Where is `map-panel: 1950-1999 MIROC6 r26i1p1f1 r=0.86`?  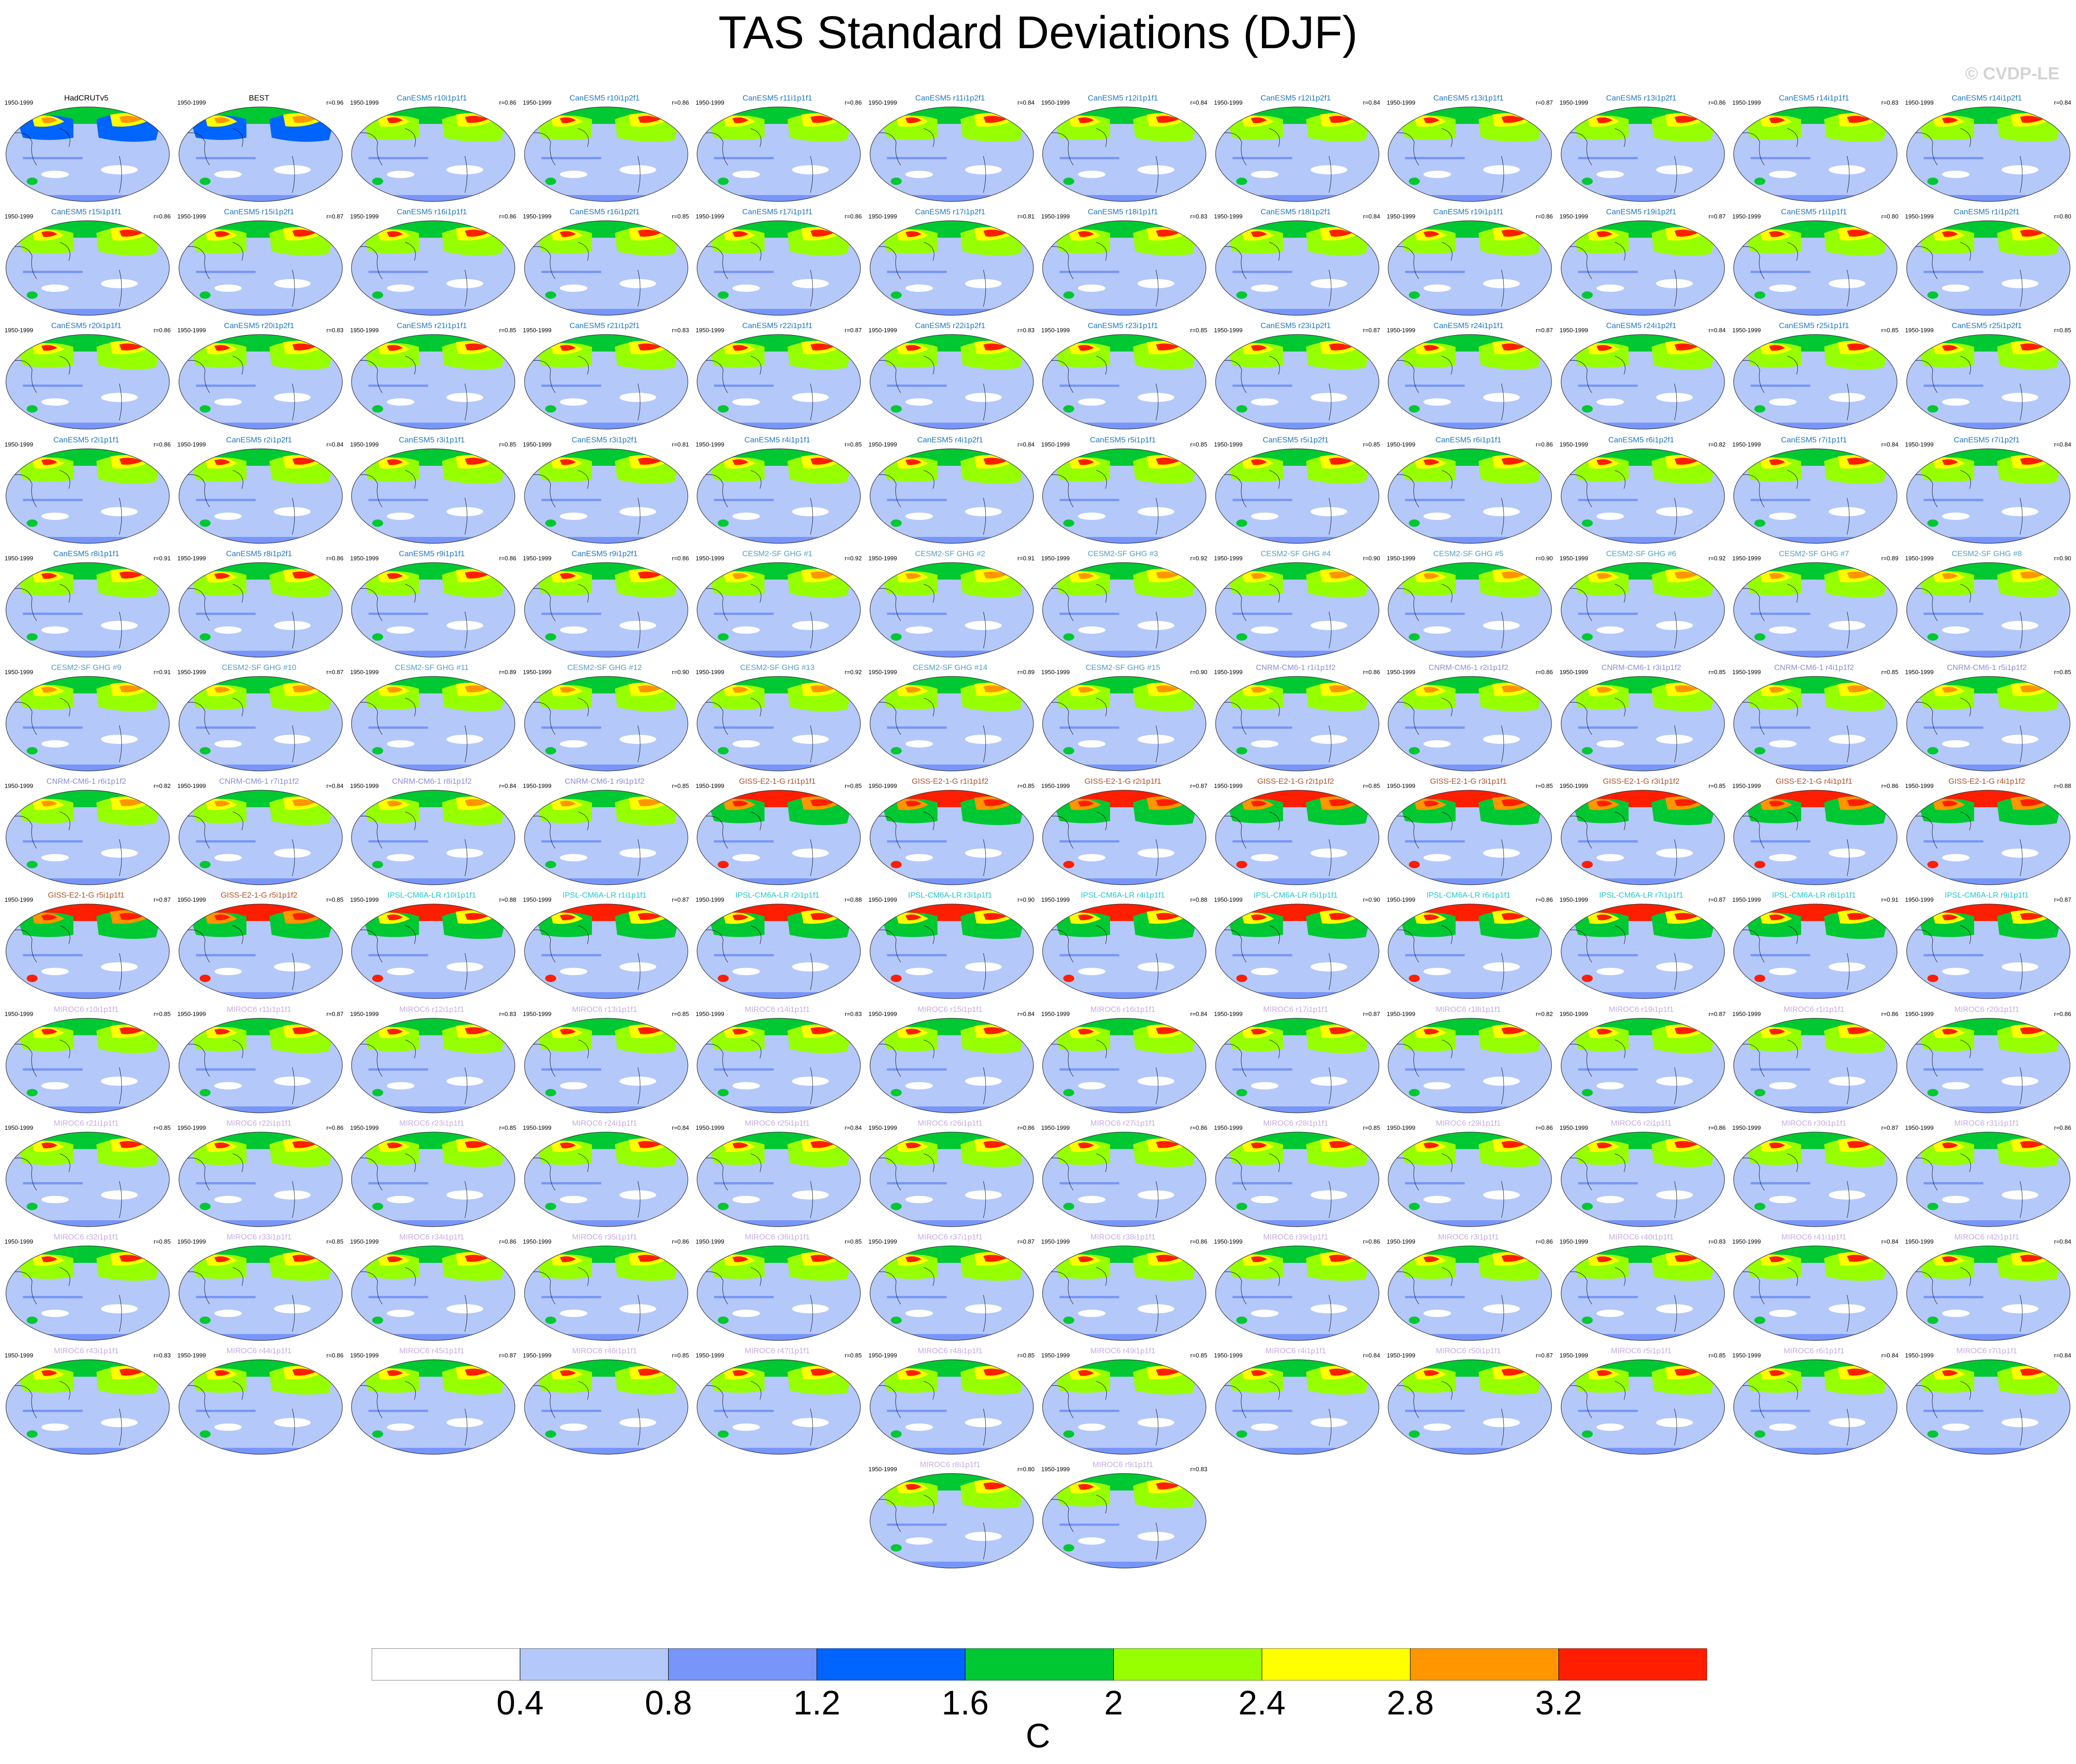
map-panel: 1950-1999 MIROC6 r26i1p1f1 r=0.86 is located at coordinates (951, 1173).